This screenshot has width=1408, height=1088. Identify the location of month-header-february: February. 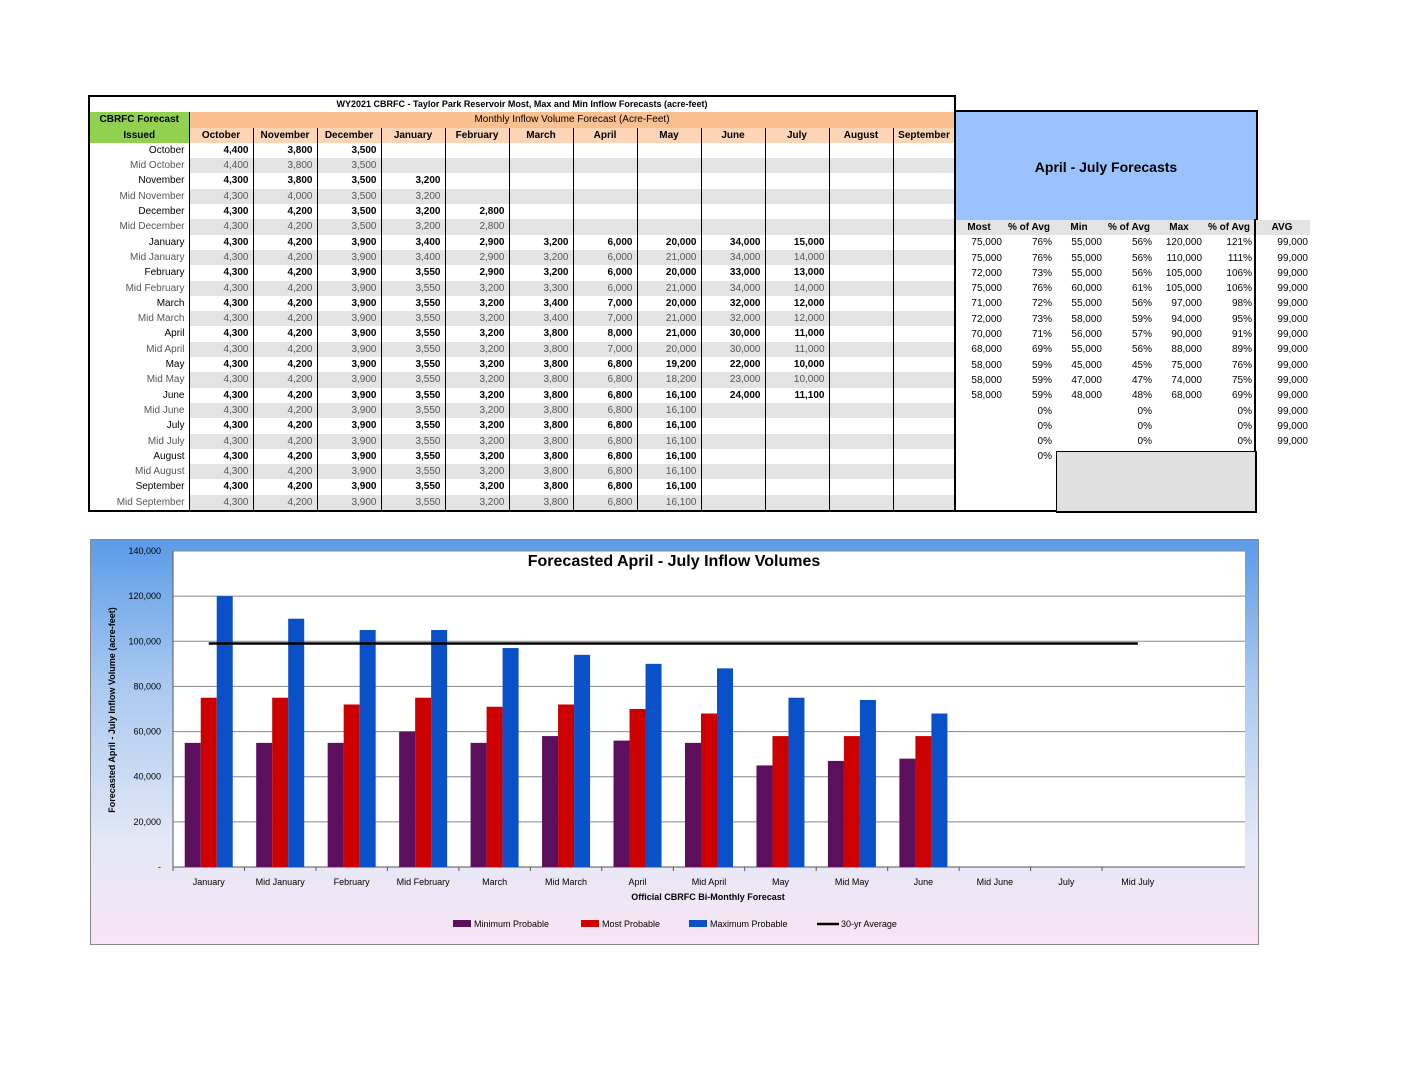
(477, 135).